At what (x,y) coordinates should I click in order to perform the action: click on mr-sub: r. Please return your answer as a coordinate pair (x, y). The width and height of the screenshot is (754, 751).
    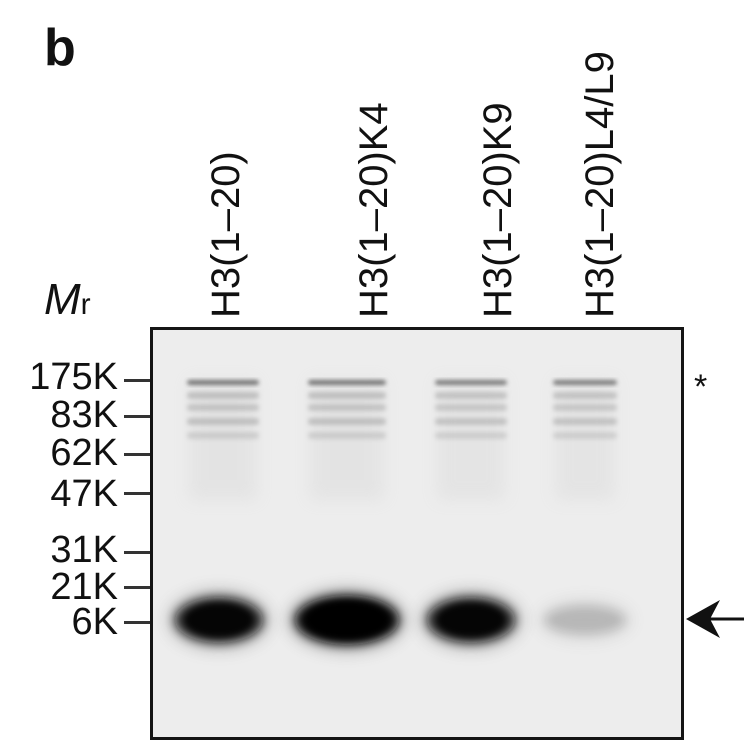
    Looking at the image, I should click on (85, 304).